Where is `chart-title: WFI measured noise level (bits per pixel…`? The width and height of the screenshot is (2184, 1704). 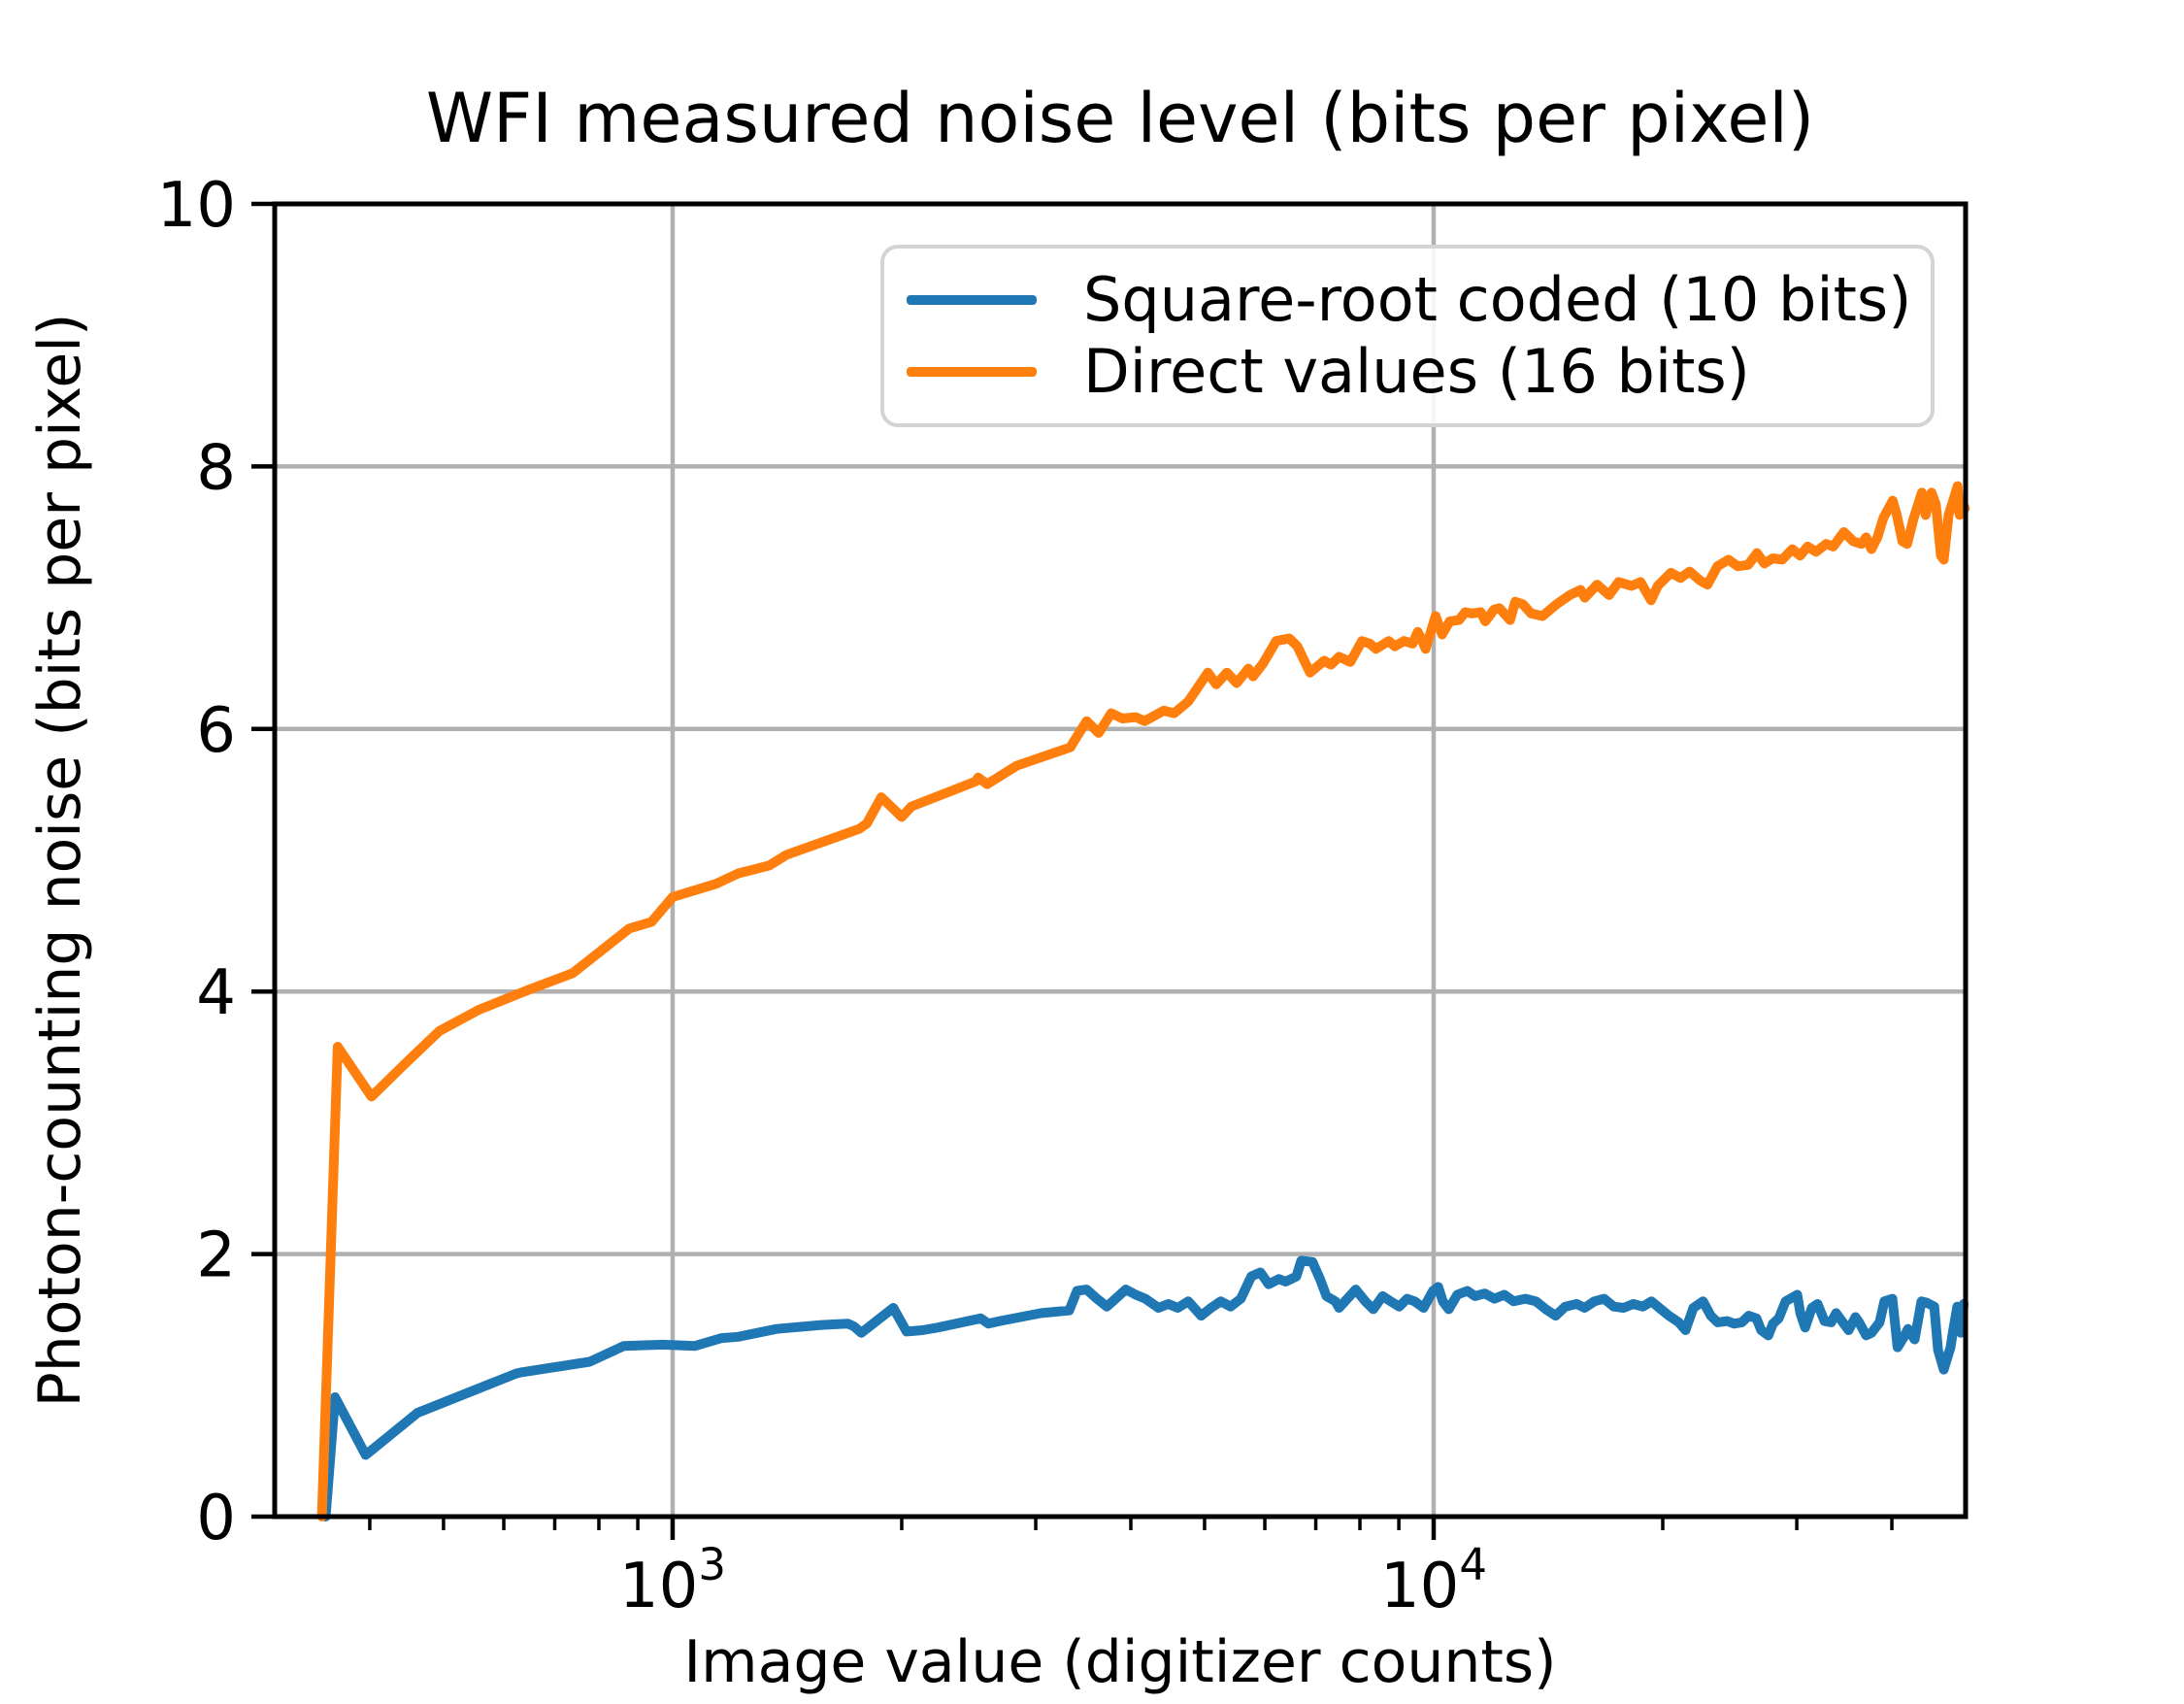
chart-title: WFI measured noise level (bits per pixel… is located at coordinates (1120, 118).